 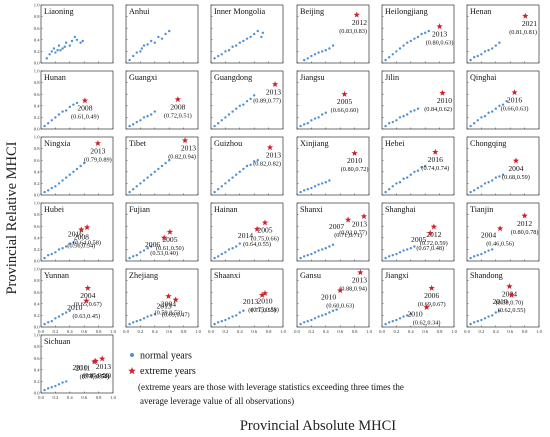 What do you see at coordinates (314, 143) in the screenshot?
I see `panel-title: Xinjiang` at bounding box center [314, 143].